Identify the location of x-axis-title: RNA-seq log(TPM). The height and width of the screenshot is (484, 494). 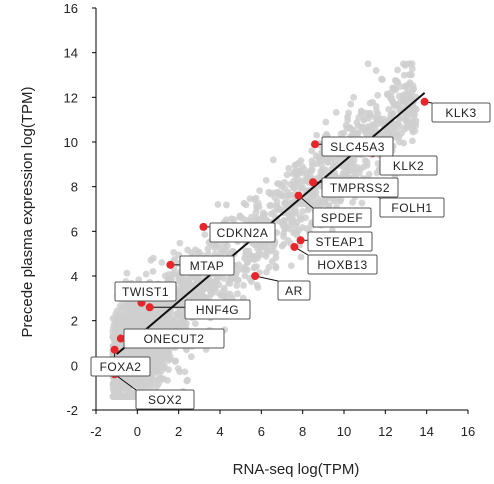
(296, 469).